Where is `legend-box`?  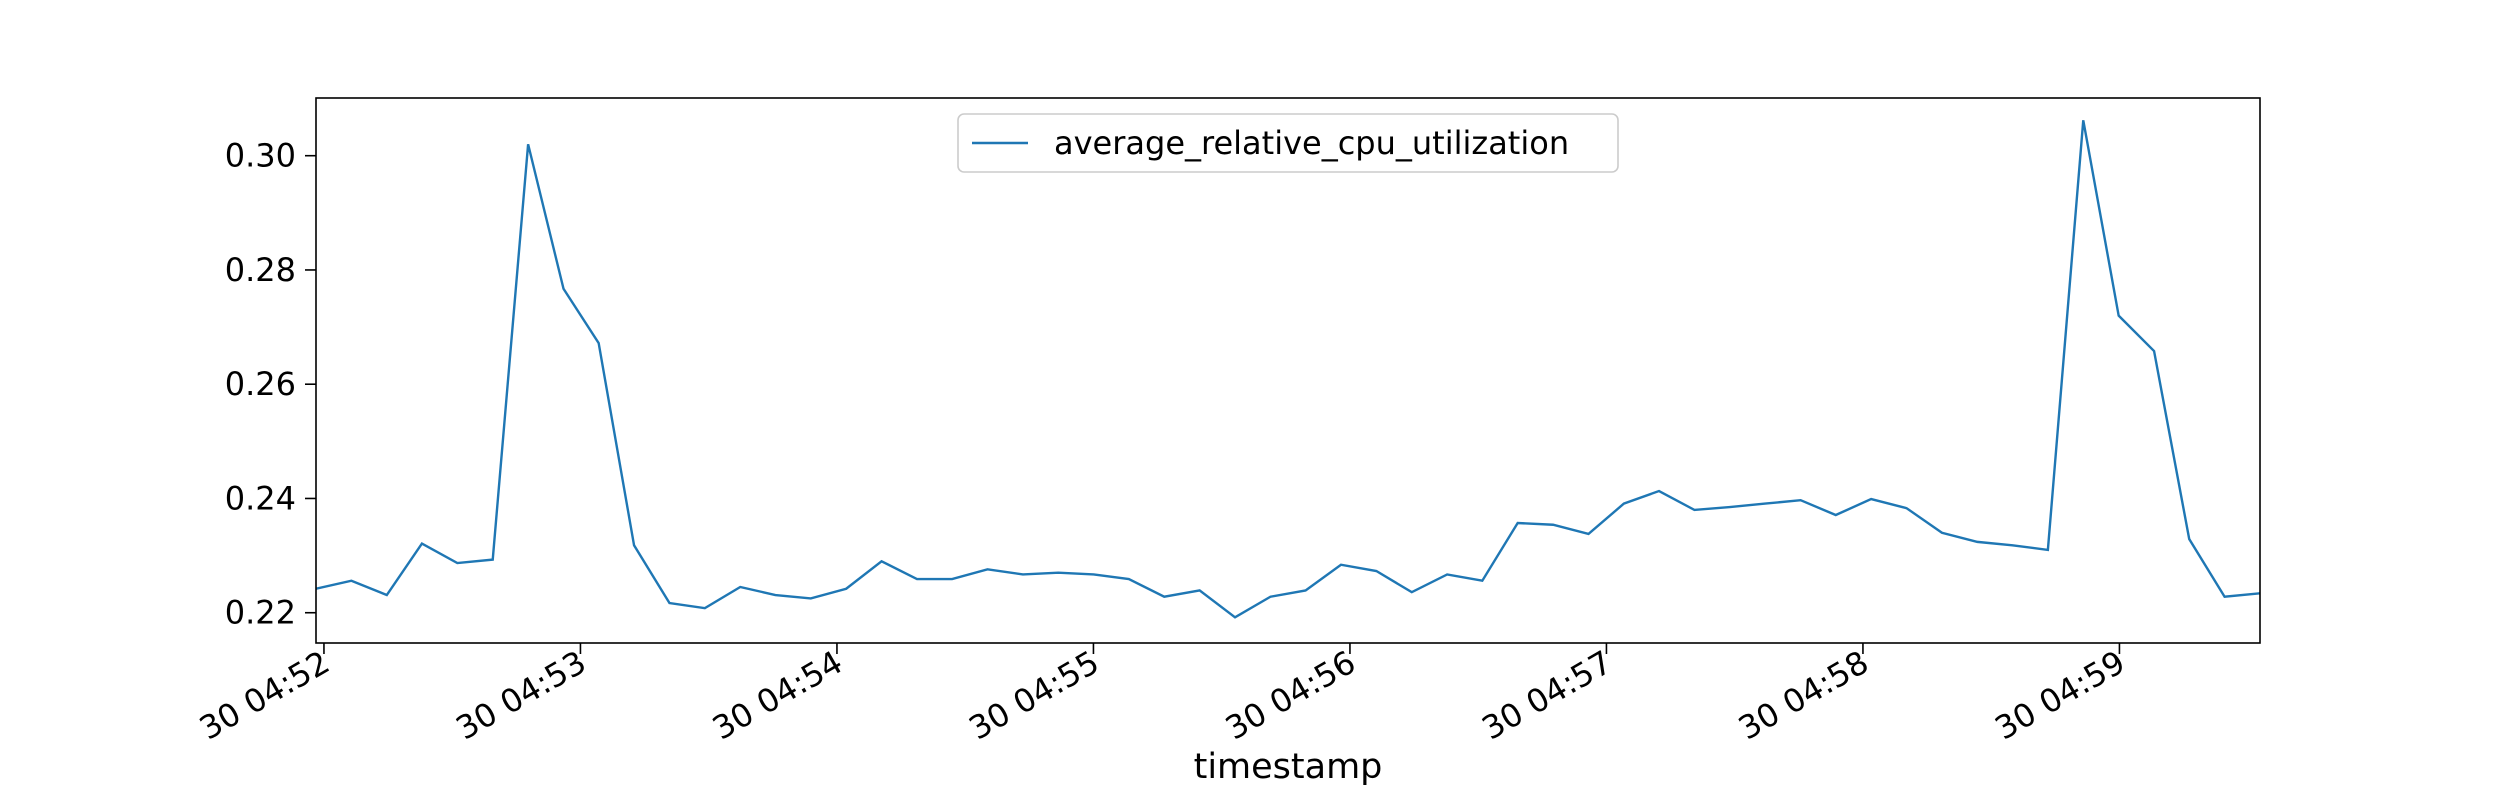 legend-box is located at coordinates (1288, 143).